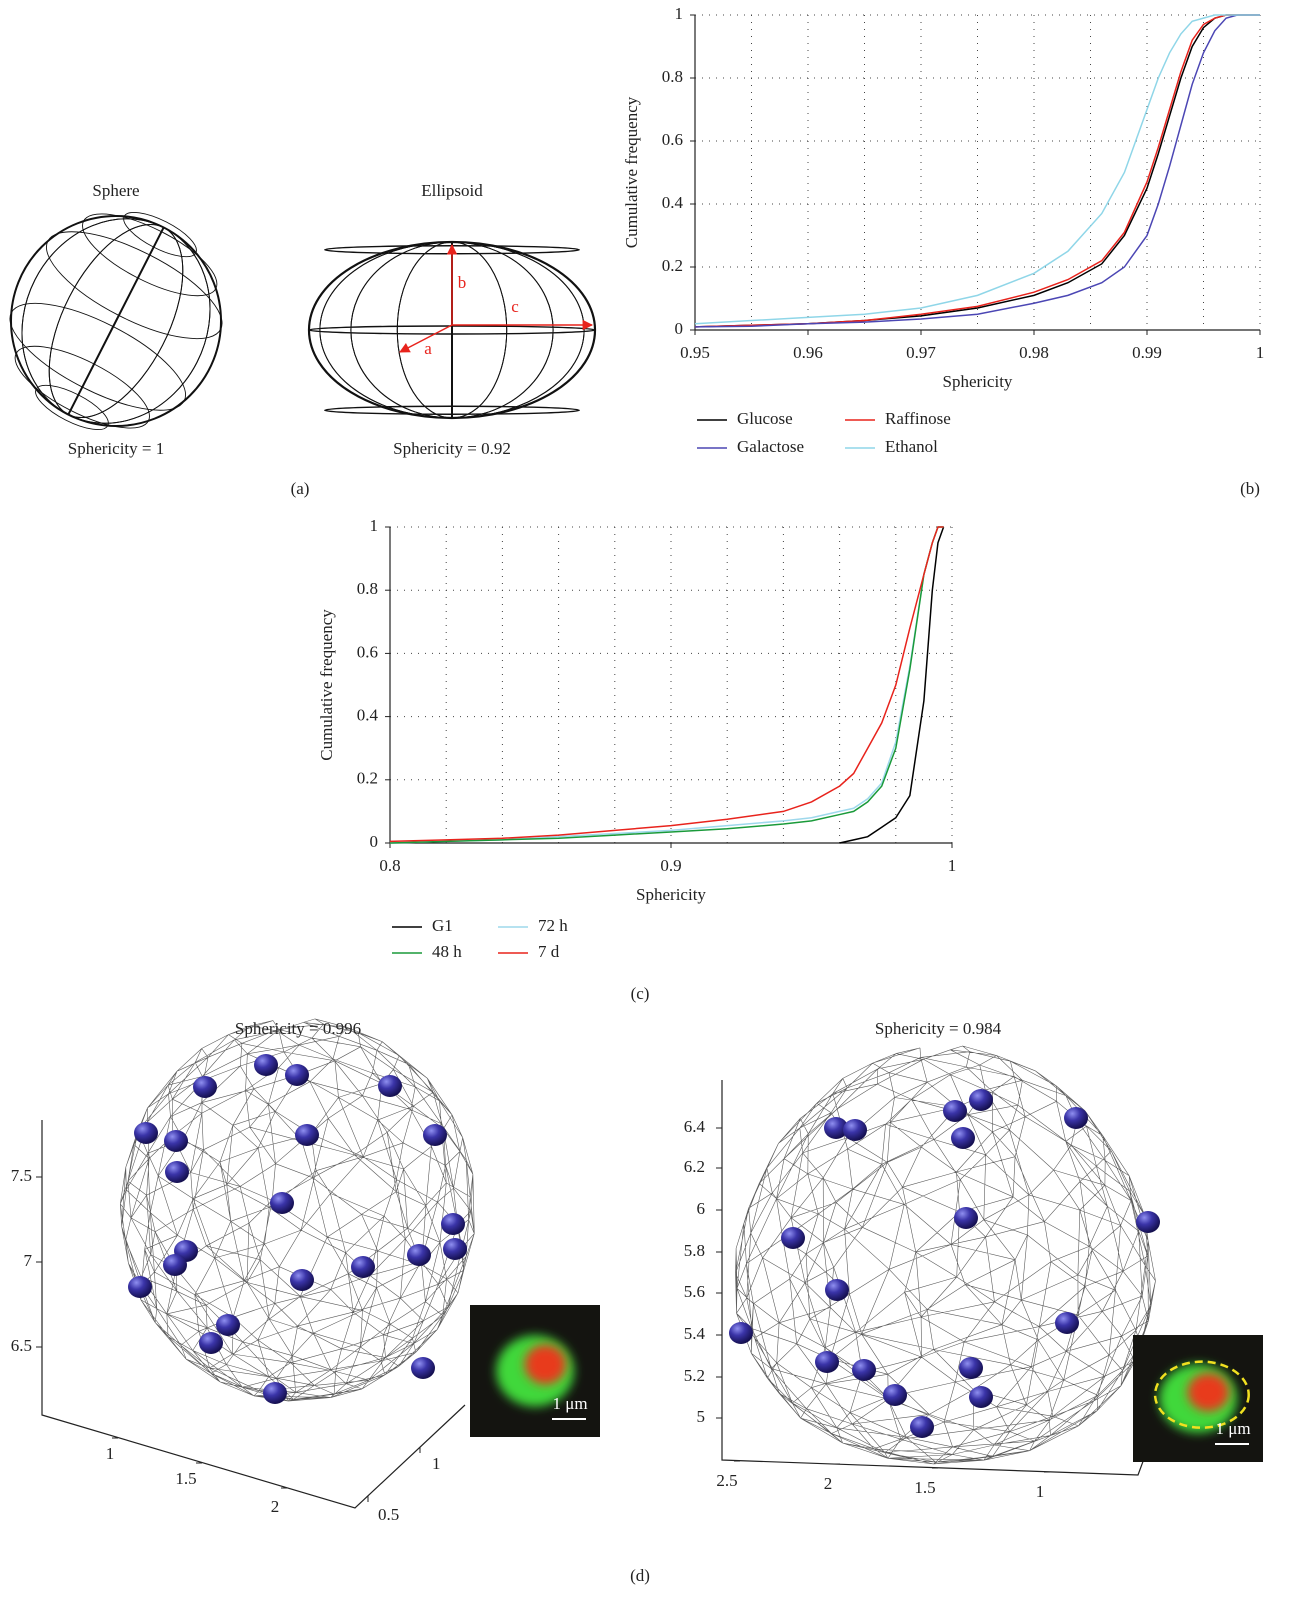 Image resolution: width=1290 pixels, height=1597 pixels. What do you see at coordinates (1250, 488) in the screenshot?
I see `panel-label: (b)` at bounding box center [1250, 488].